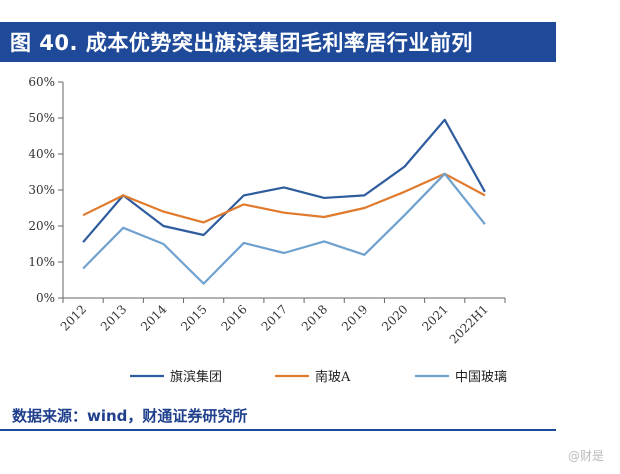 The image size is (620, 474). What do you see at coordinates (469, 324) in the screenshot?
I see `x-tick-label: 2022H1` at bounding box center [469, 324].